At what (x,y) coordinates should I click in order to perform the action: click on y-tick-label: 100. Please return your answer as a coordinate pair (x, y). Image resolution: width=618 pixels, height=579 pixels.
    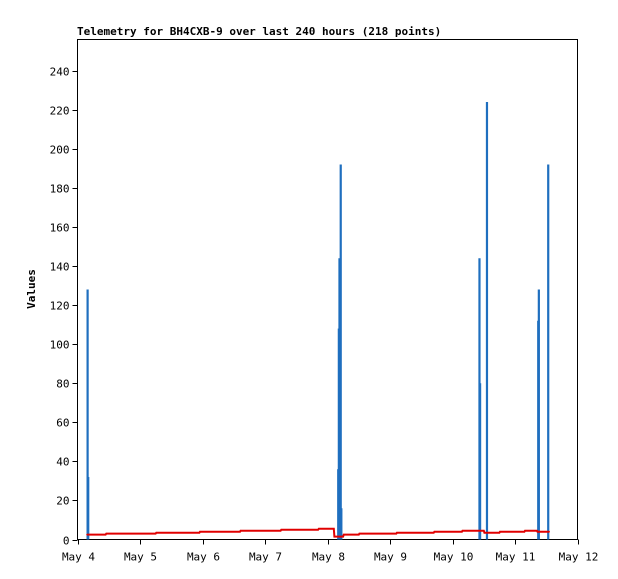
    Looking at the image, I should click on (60, 345).